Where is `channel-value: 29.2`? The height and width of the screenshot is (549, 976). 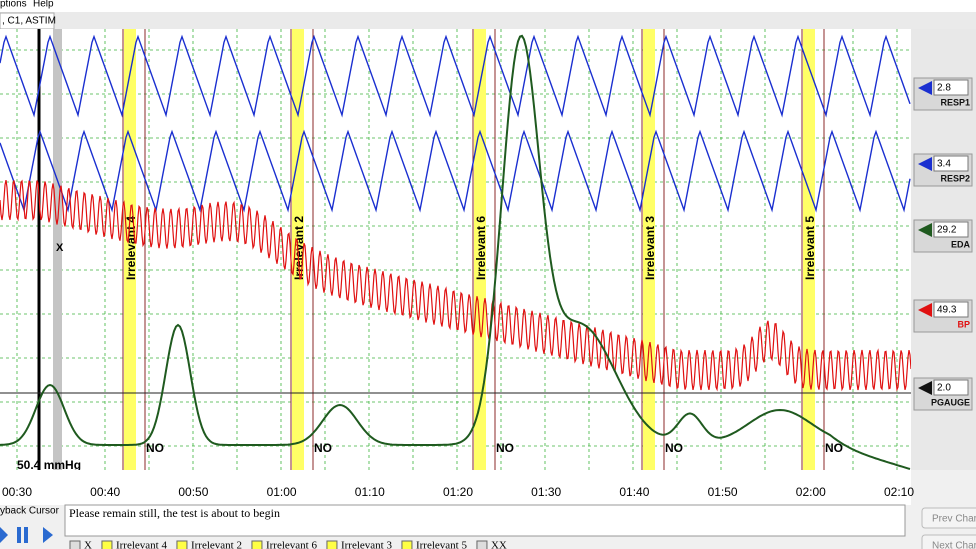 channel-value: 29.2 is located at coordinates (947, 230).